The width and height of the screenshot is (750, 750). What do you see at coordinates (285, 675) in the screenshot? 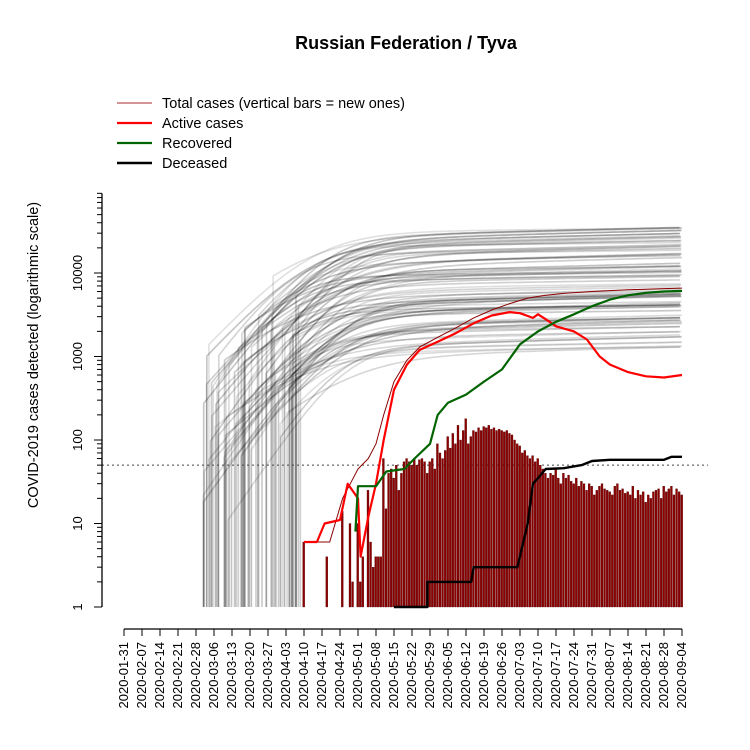
I see `x-tick-label: 2020-04-03` at bounding box center [285, 675].